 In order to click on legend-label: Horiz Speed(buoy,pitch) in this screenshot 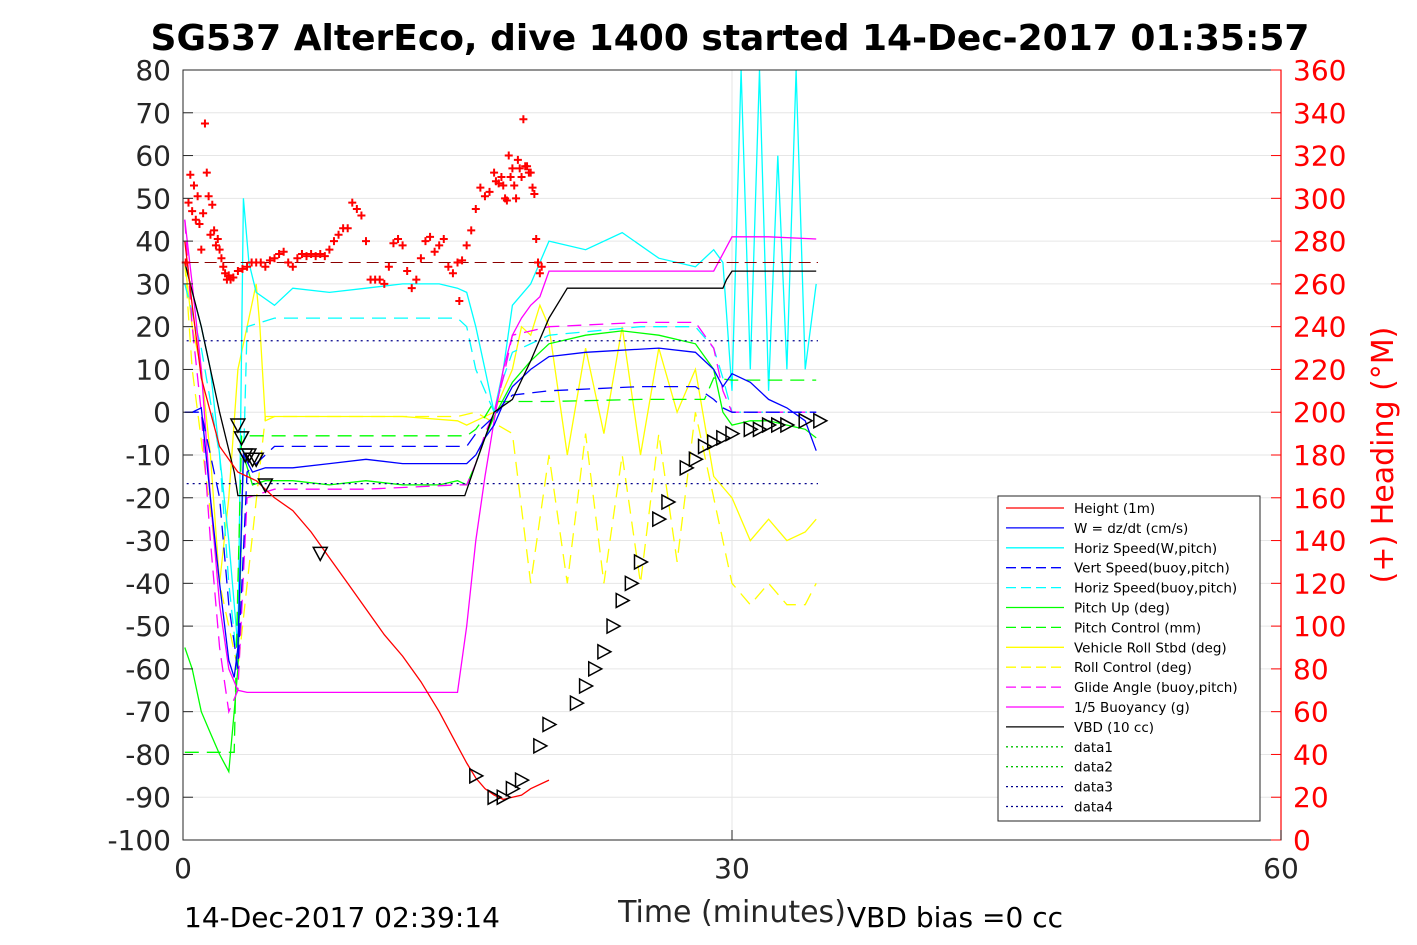, I will do `click(1155, 589)`.